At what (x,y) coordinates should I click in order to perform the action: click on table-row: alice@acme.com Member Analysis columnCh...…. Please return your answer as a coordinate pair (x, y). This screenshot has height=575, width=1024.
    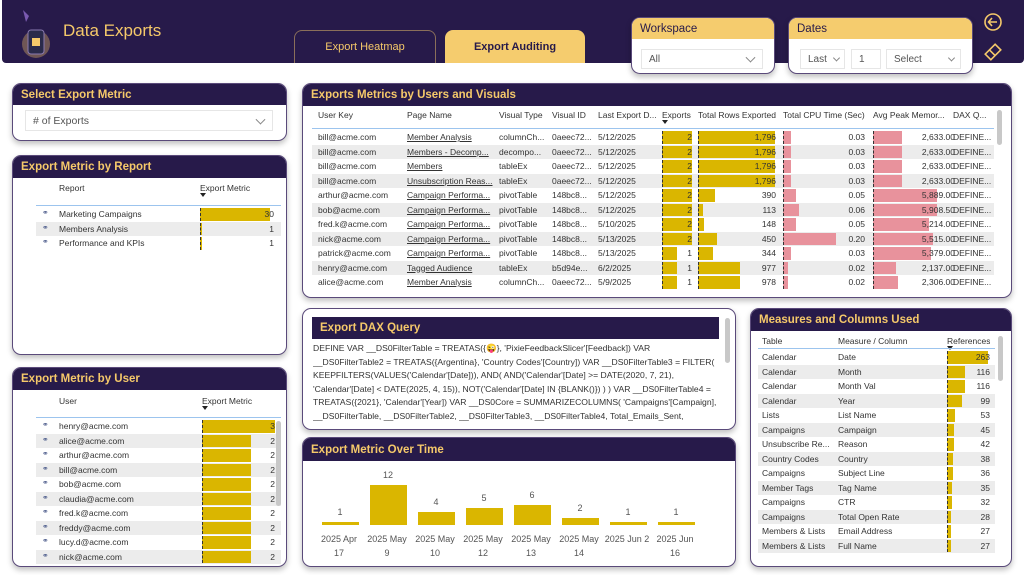
    Looking at the image, I should click on (653, 282).